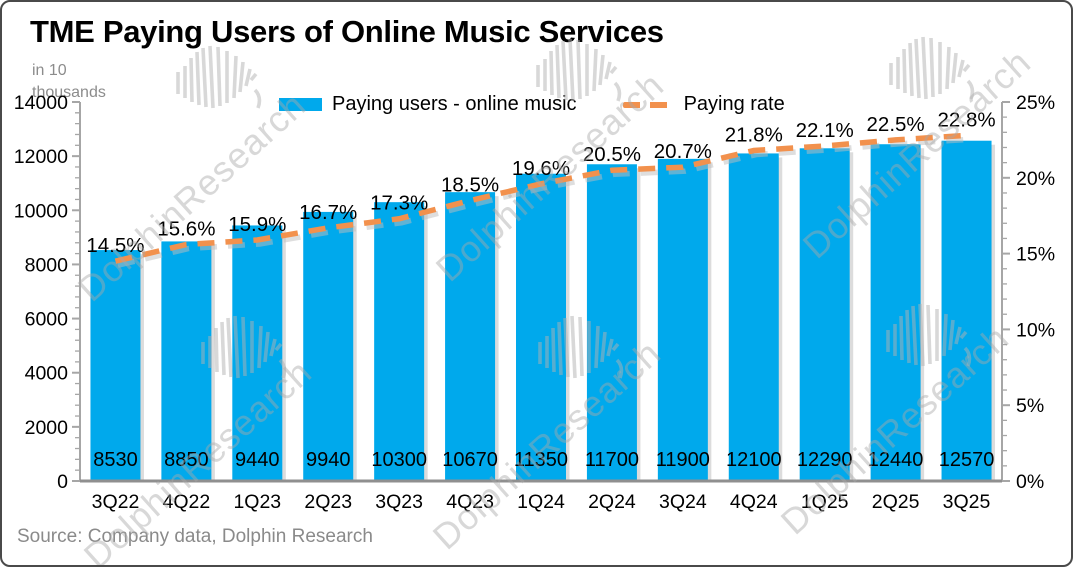 This screenshot has height=567, width=1073. What do you see at coordinates (328, 460) in the screenshot?
I see `bar-value-label: 9940` at bounding box center [328, 460].